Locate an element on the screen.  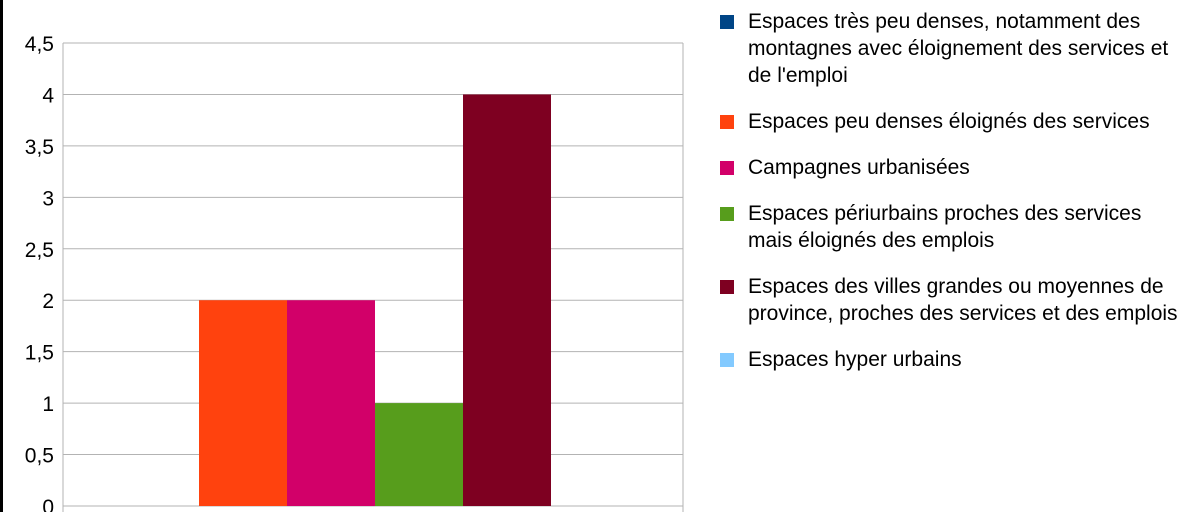
y-tick-label: 1,5 is located at coordinates (39, 353).